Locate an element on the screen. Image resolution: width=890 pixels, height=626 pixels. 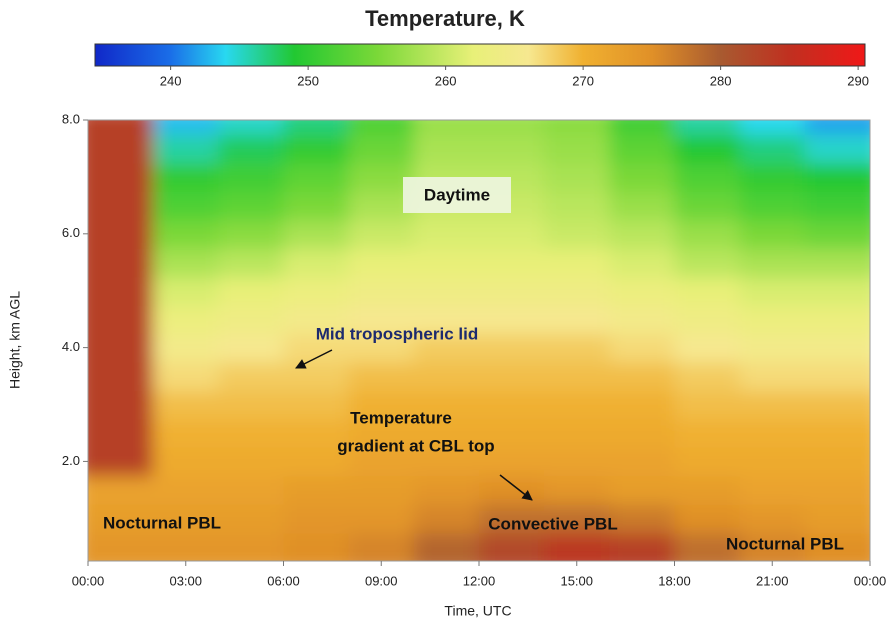
y-tick-label: 2.0 is located at coordinates (71, 460).